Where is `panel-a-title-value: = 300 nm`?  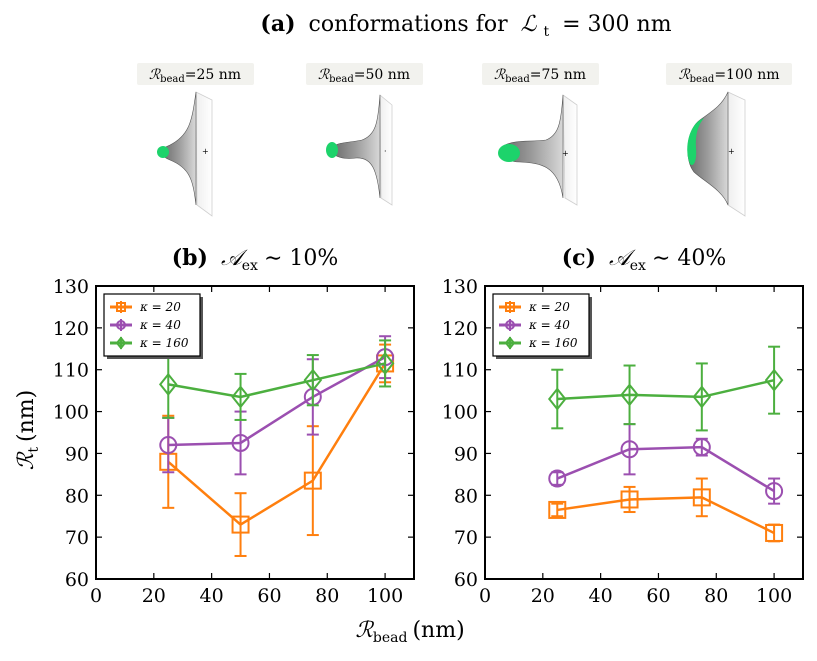
panel-a-title-value: = 300 nm is located at coordinates (617, 24).